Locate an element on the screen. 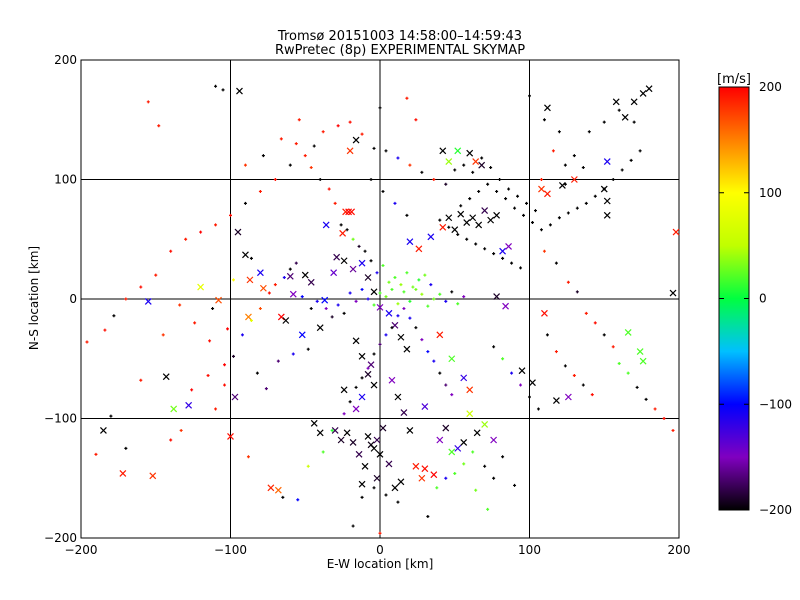 Image resolution: width=800 pixels, height=600 pixels. x-tick-label: −200 is located at coordinates (81, 550).